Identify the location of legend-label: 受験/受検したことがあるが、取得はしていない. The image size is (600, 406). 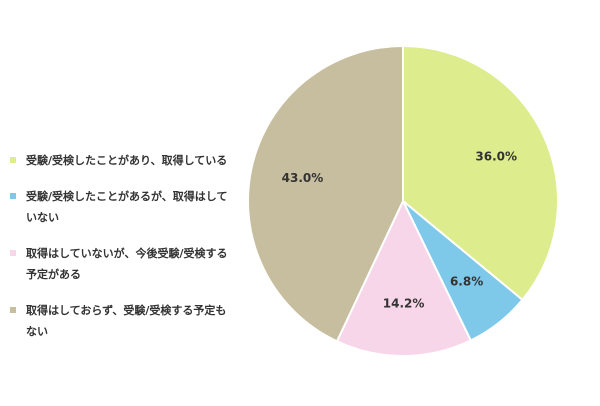
(127, 207).